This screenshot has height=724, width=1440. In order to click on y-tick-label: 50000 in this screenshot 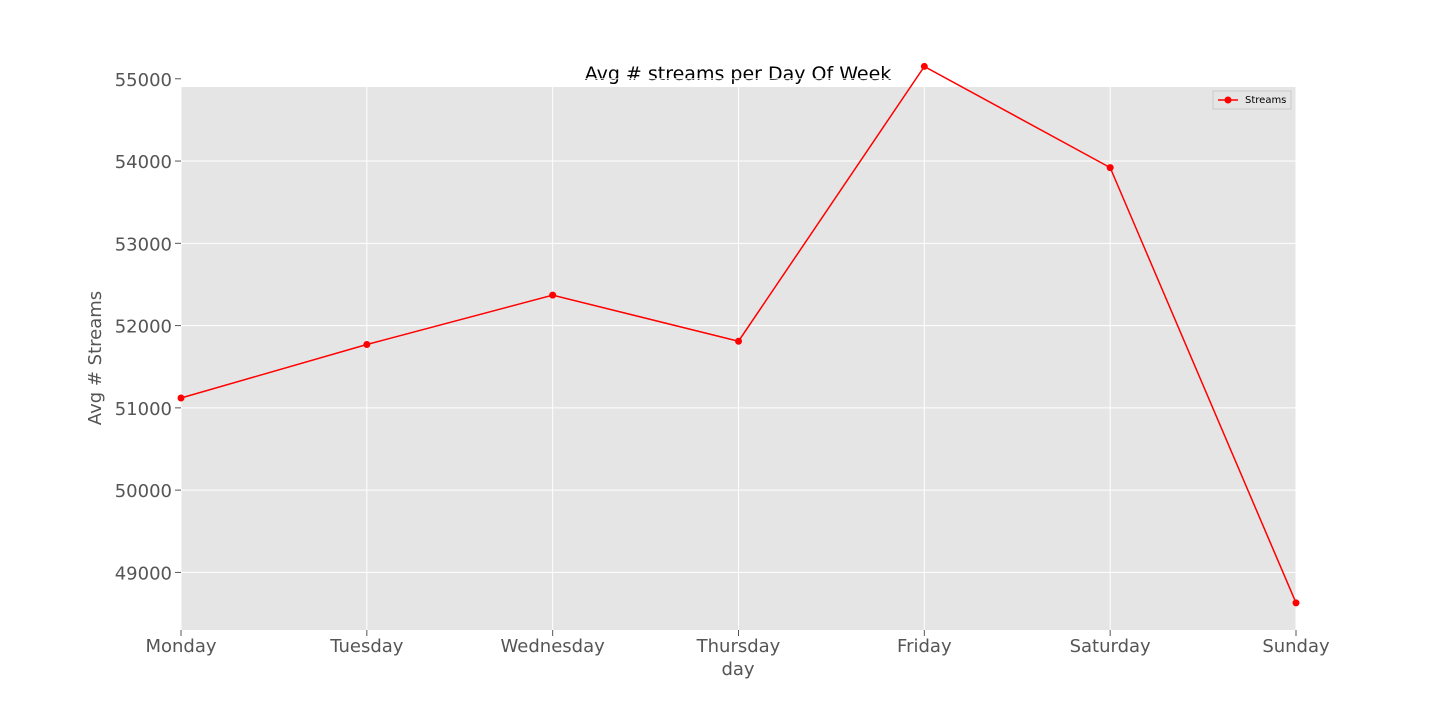, I will do `click(143, 491)`.